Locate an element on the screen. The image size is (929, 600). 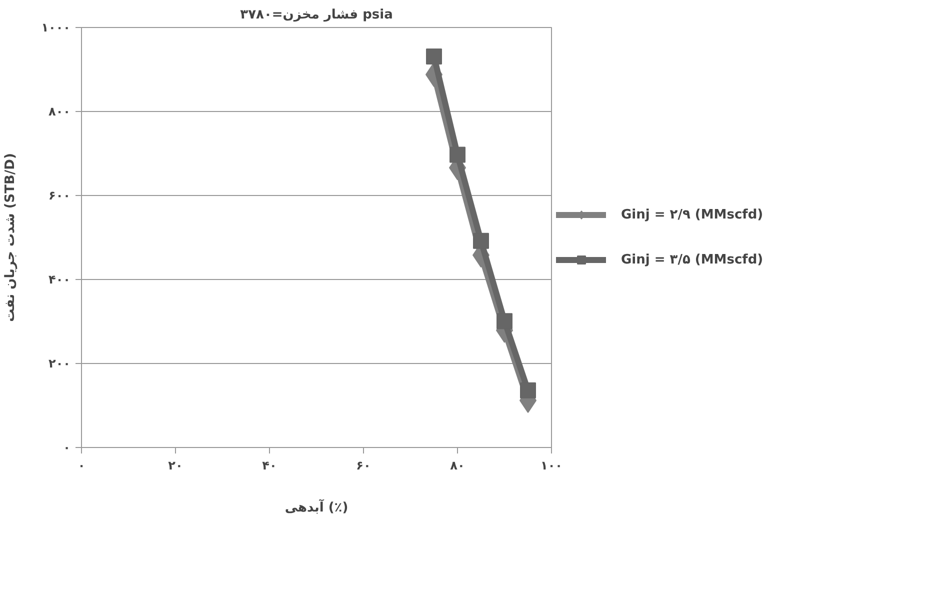
y-tick-label: ۸۰۰ is located at coordinates (59, 111).